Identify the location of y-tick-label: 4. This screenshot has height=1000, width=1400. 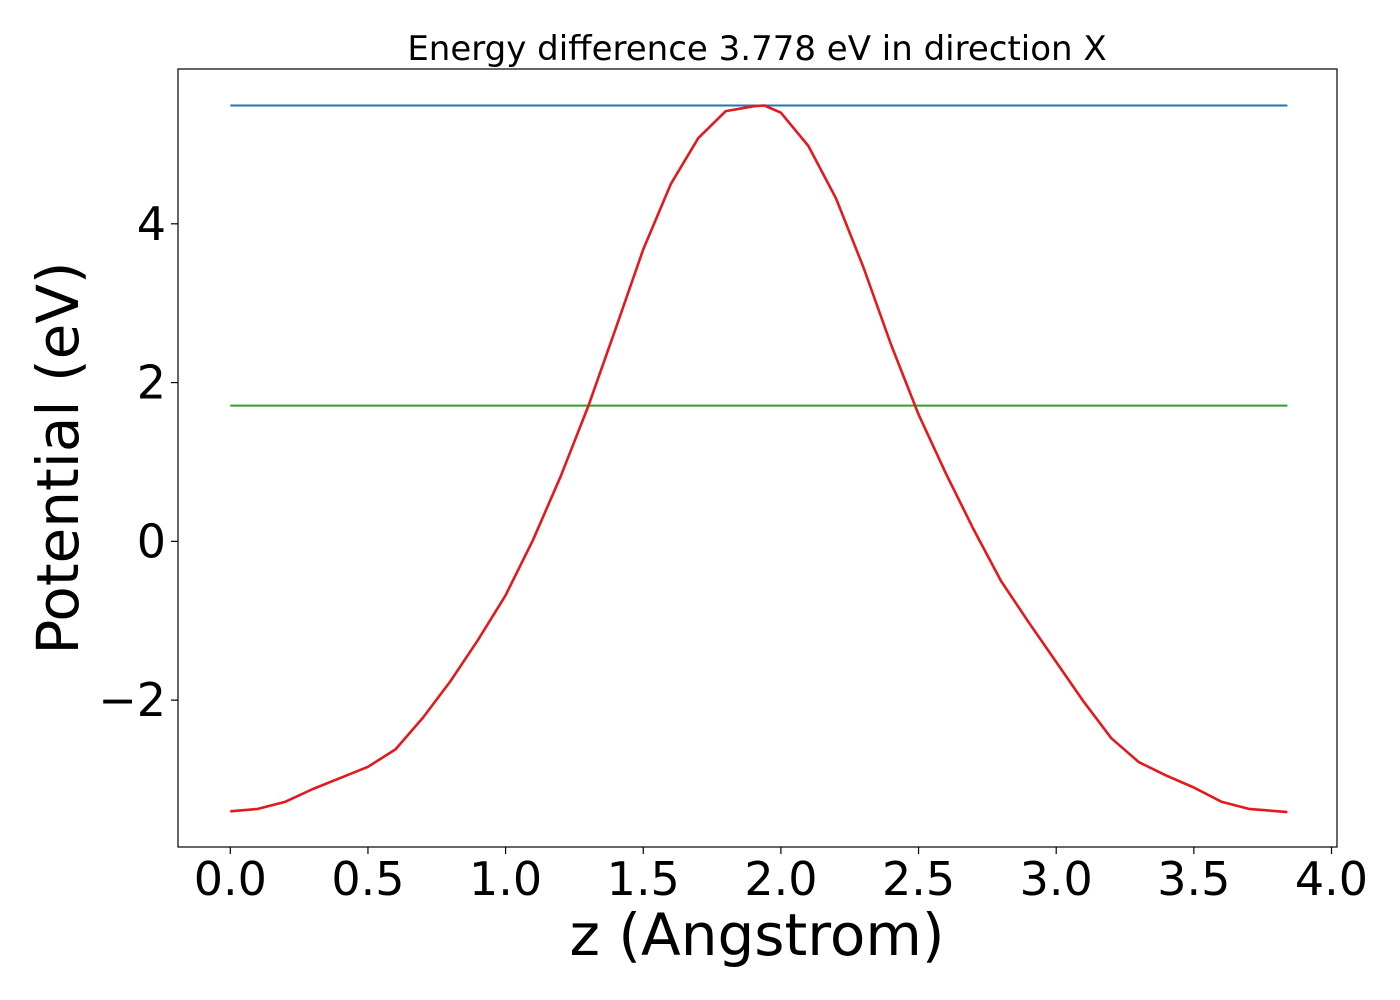
(151, 224).